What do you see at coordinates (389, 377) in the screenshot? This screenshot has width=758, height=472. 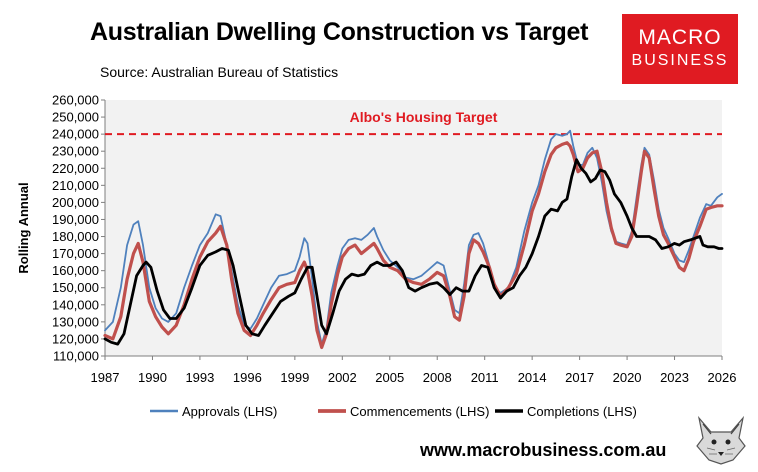 I see `x-tick-label: 2005` at bounding box center [389, 377].